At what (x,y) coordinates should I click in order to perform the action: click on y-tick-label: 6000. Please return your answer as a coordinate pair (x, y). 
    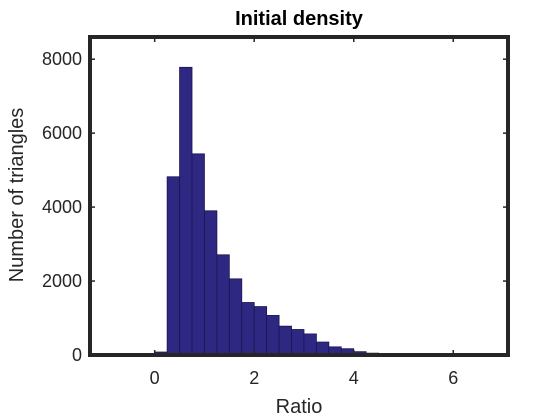
    Looking at the image, I should click on (62, 133).